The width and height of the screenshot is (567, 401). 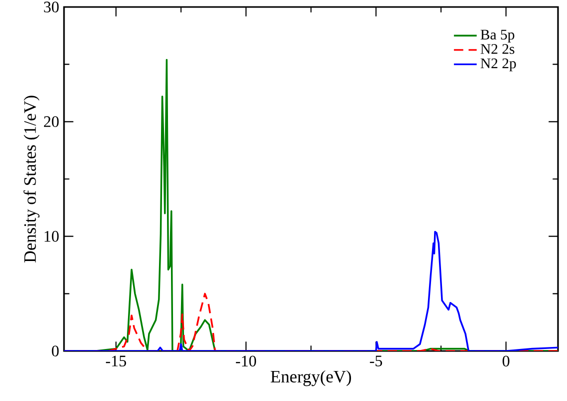 What do you see at coordinates (497, 49) in the screenshot?
I see `legend-label: N2 2s` at bounding box center [497, 49].